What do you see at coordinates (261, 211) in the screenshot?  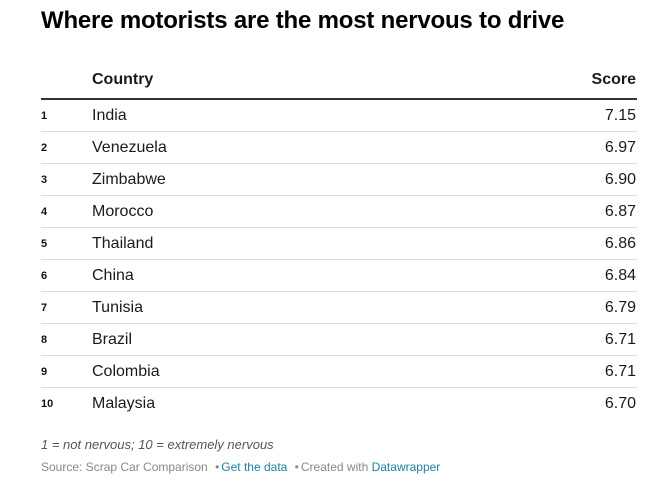 I see `country-cell: Morocco` at bounding box center [261, 211].